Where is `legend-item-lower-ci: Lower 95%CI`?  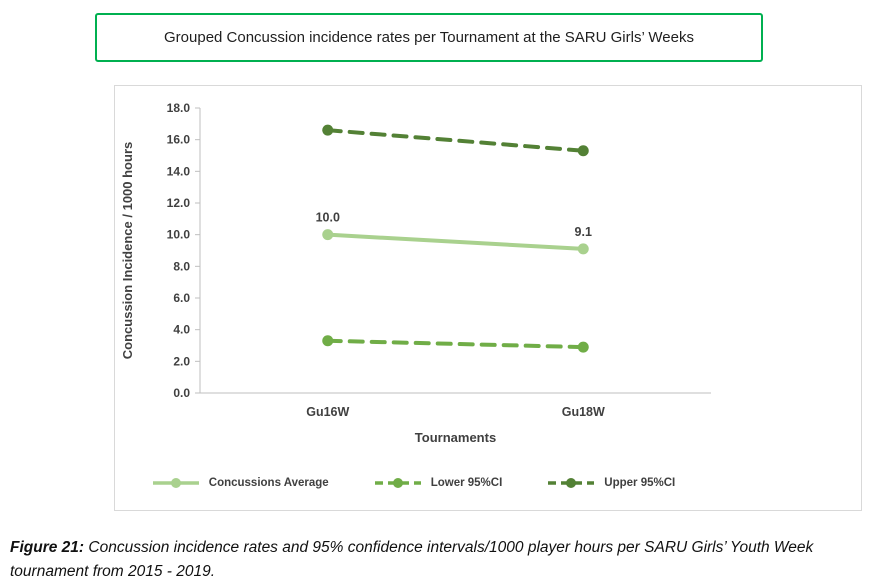 legend-item-lower-ci: Lower 95%CI is located at coordinates (438, 483).